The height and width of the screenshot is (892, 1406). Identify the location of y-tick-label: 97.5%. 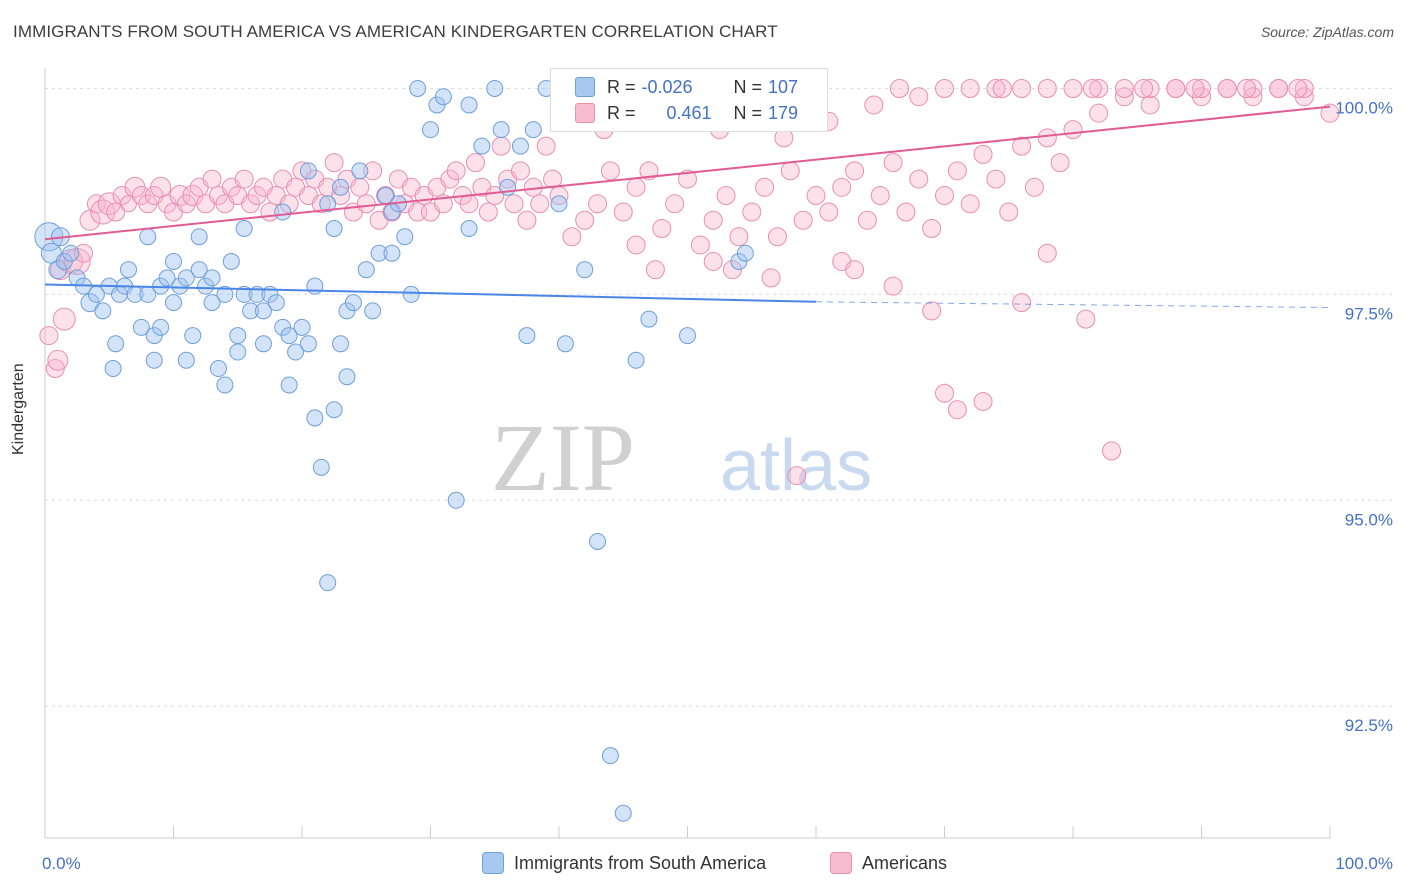
(1369, 313).